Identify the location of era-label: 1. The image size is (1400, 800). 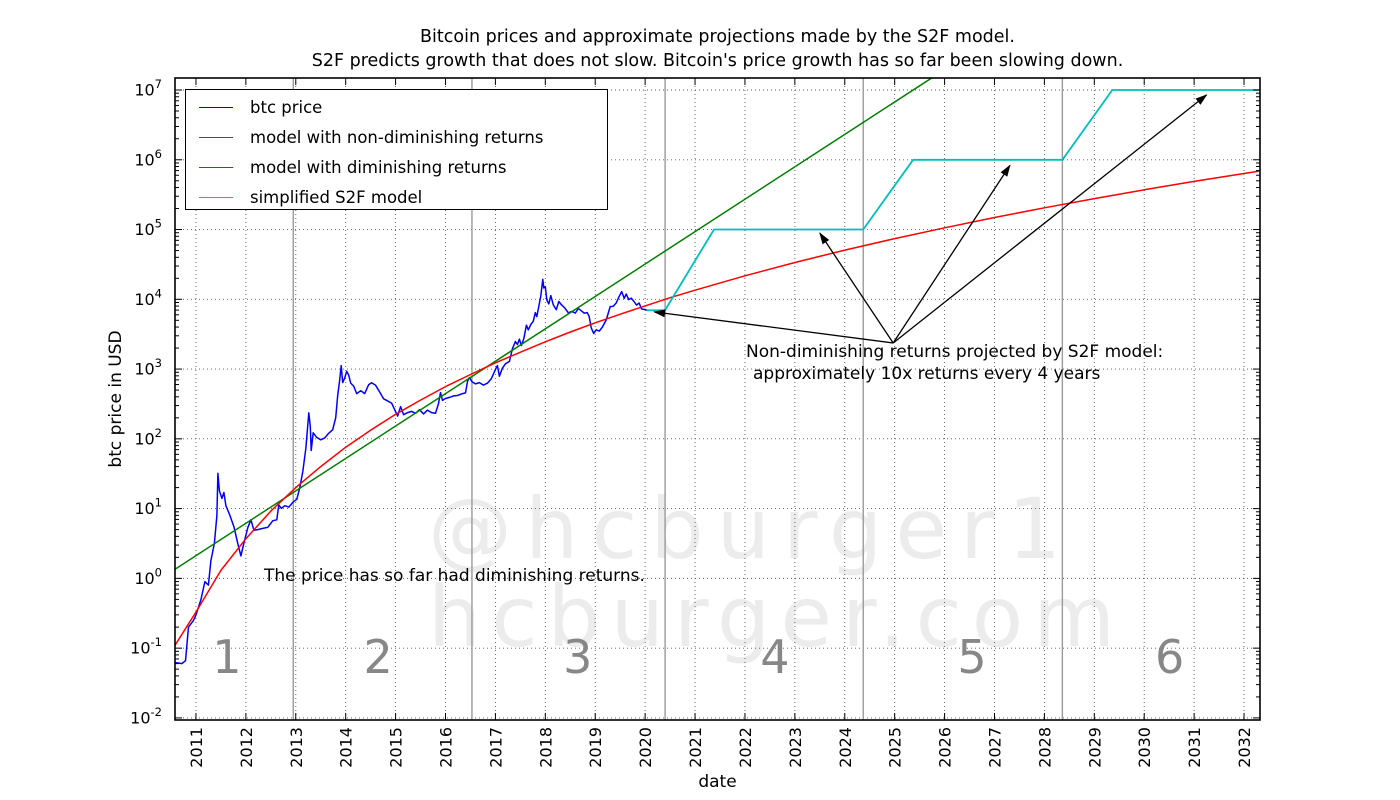
(226, 657).